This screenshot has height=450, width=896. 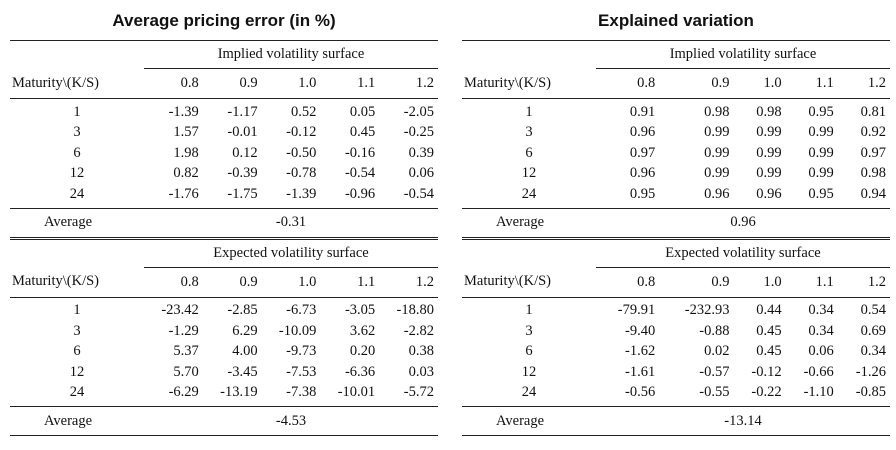 What do you see at coordinates (676, 309) in the screenshot?
I see `table-row: 1 -79.91 -232.93 0.44 0.34 0.54` at bounding box center [676, 309].